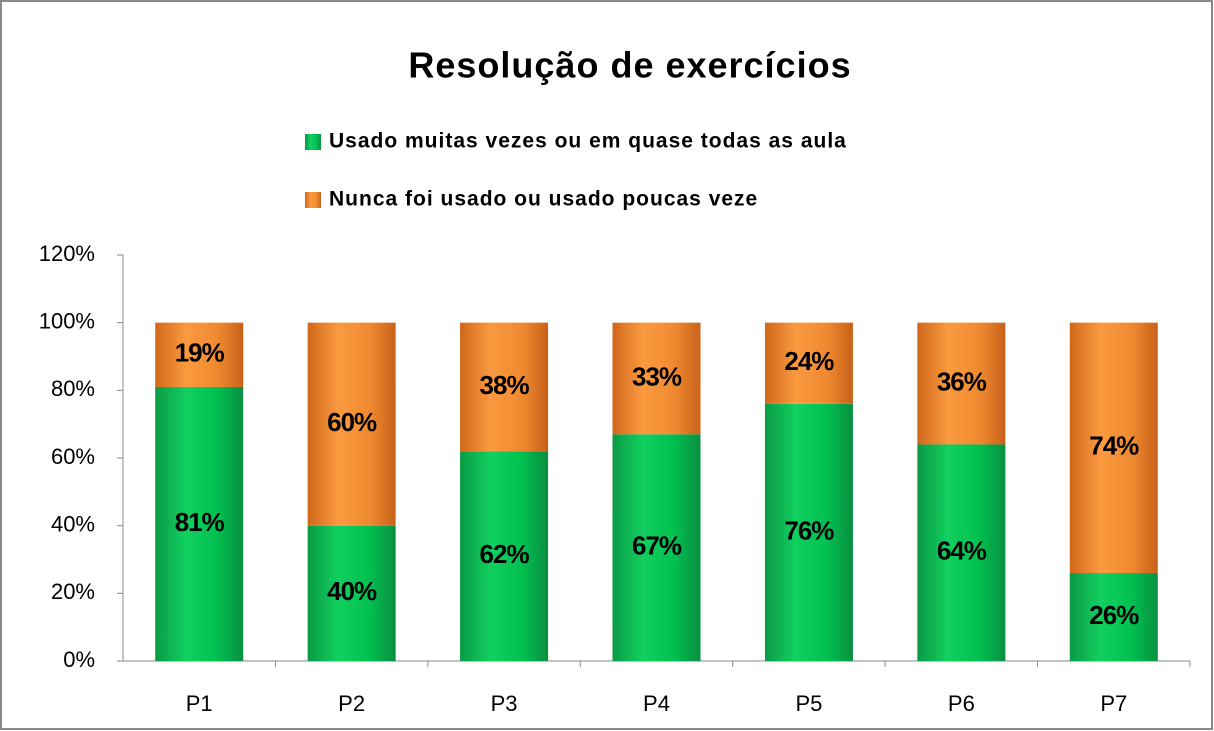 The width and height of the screenshot is (1214, 731). Describe the element at coordinates (73, 388) in the screenshot. I see `y-tick-label: 80%` at that location.